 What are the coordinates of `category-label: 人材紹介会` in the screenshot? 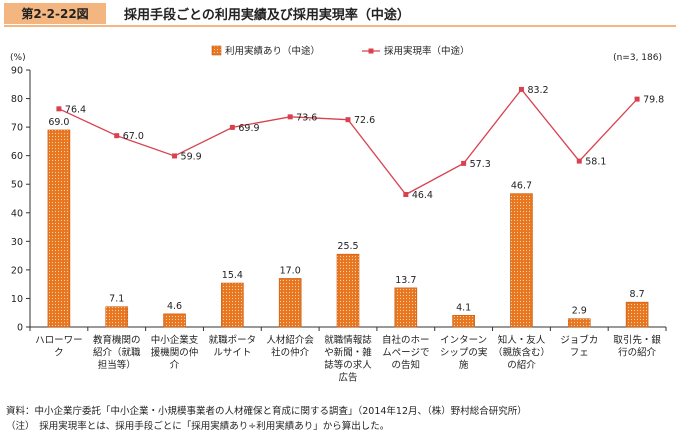 It's located at (290, 340).